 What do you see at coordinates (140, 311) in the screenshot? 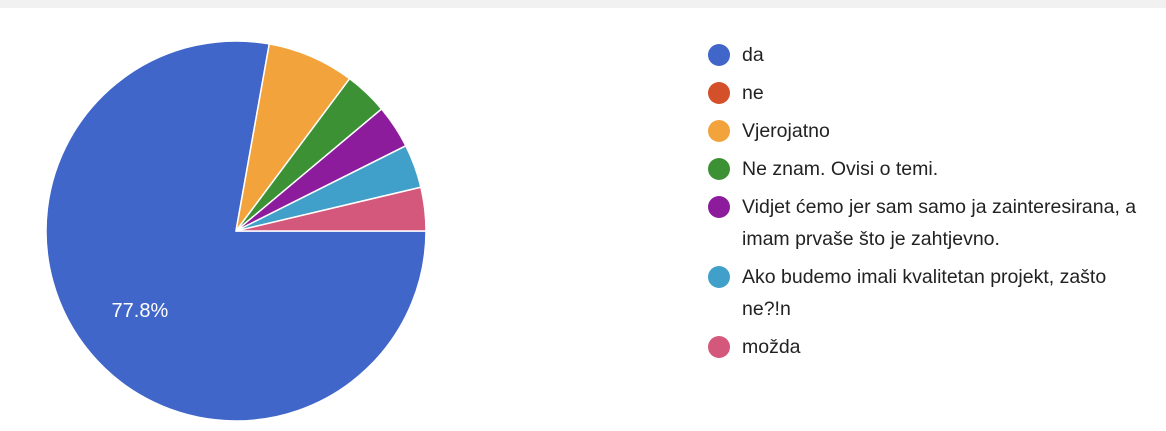
I see `slice-label: 77.8%` at bounding box center [140, 311].